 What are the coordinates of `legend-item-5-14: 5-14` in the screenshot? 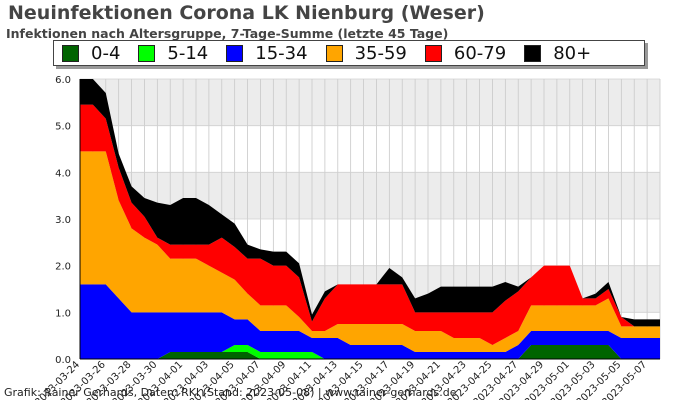 It's located at (173, 53).